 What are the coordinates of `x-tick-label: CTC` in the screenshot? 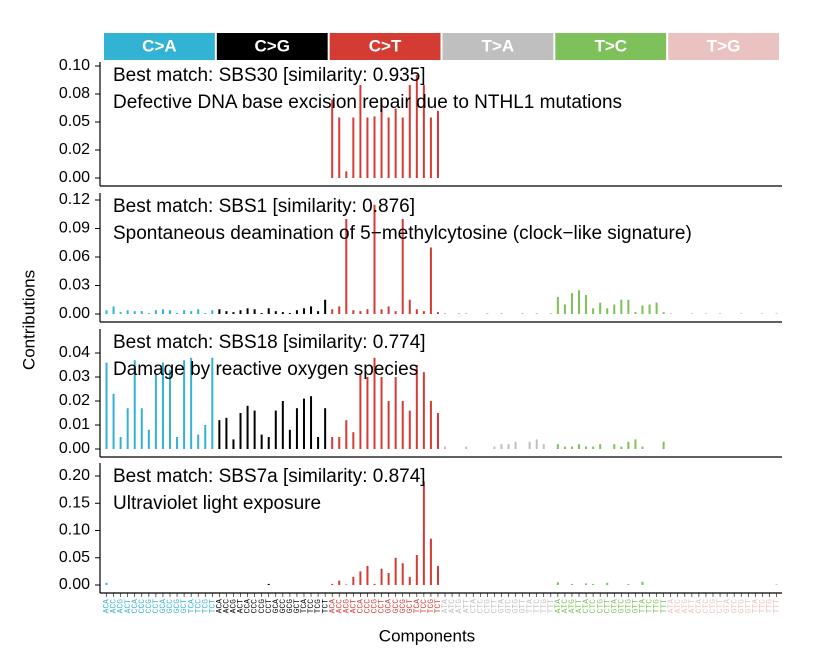 It's located at (706, 606).